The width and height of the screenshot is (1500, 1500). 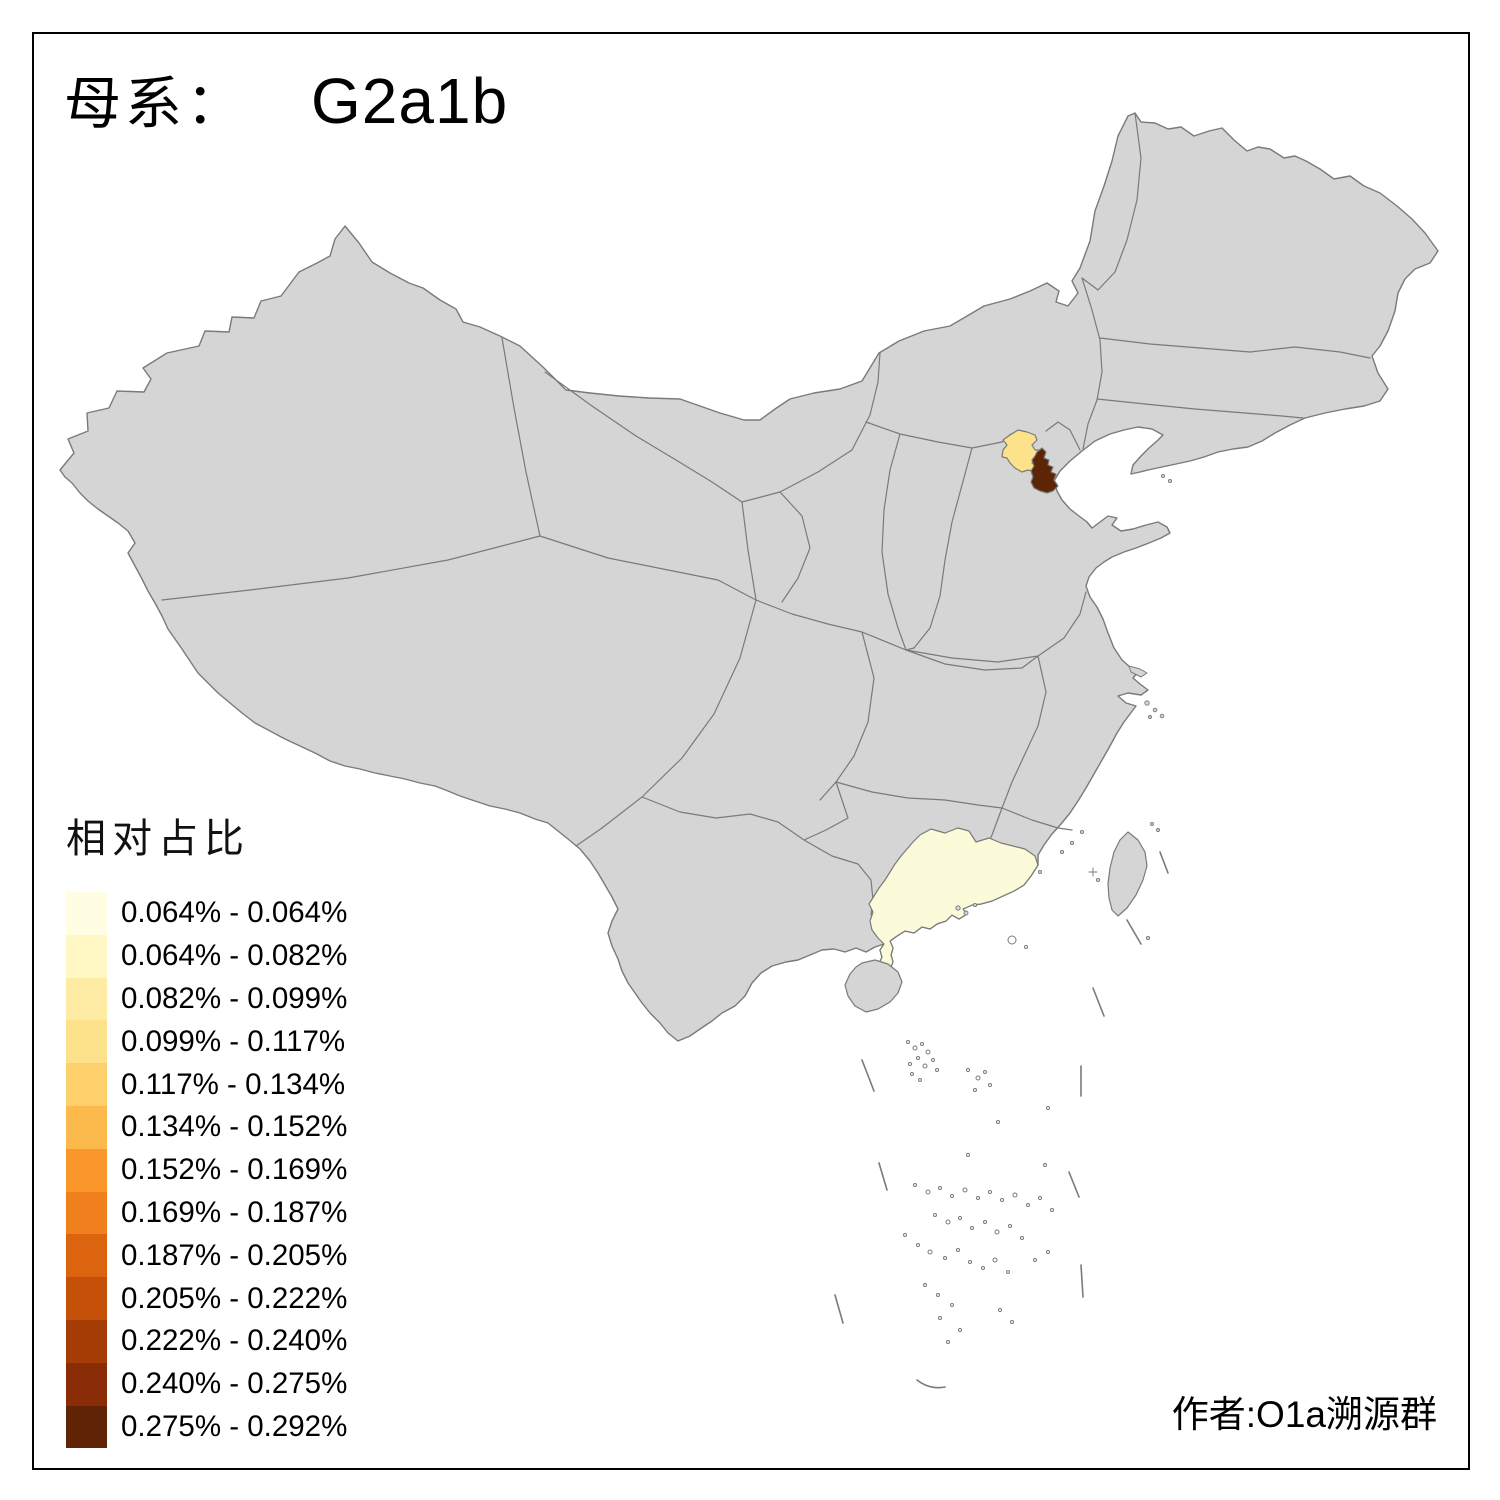 I want to click on taiwan-island, so click(x=1127, y=874).